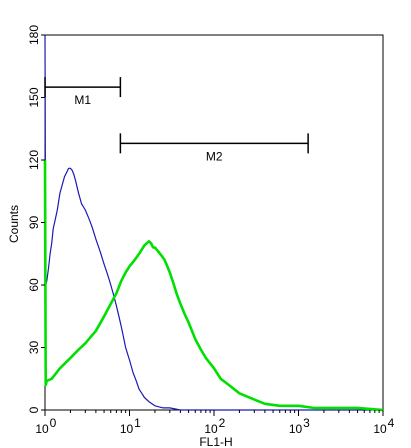  Describe the element at coordinates (34, 285) in the screenshot. I see `y-tick-label: 60` at that location.